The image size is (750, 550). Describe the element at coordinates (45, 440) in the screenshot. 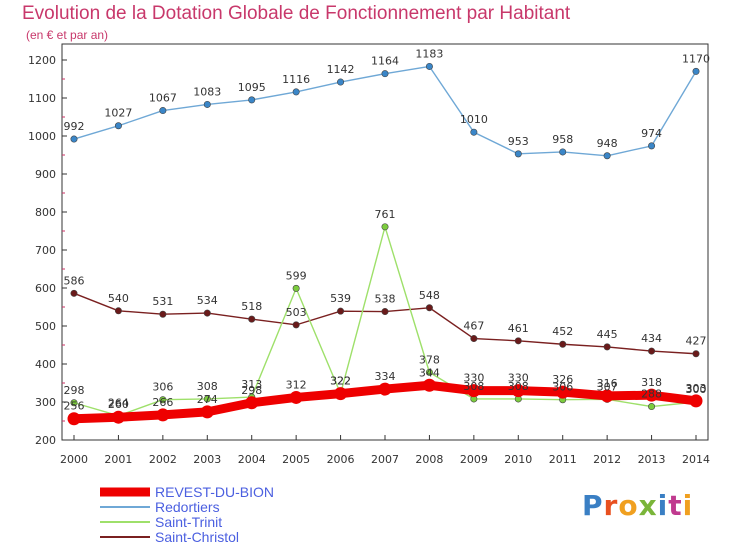

I see `y-tick-label: 200` at that location.